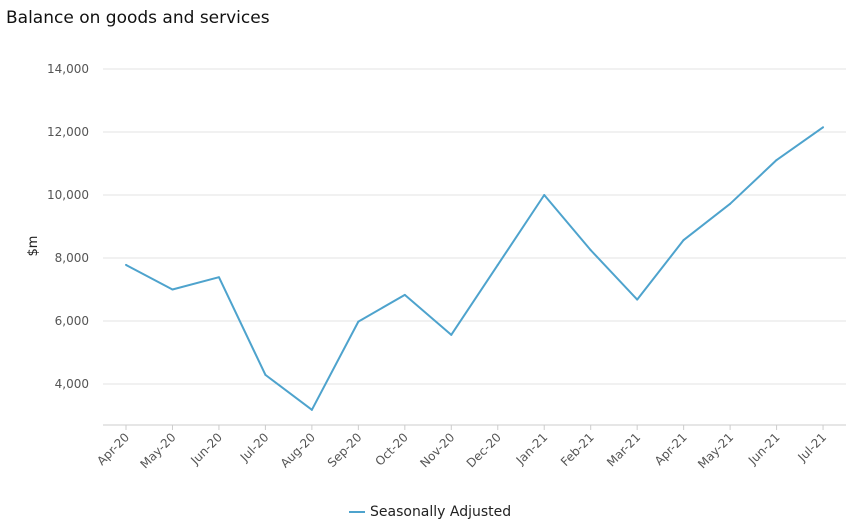 The height and width of the screenshot is (531, 850). What do you see at coordinates (811, 447) in the screenshot?
I see `x-tick-label: Jul-21` at bounding box center [811, 447].